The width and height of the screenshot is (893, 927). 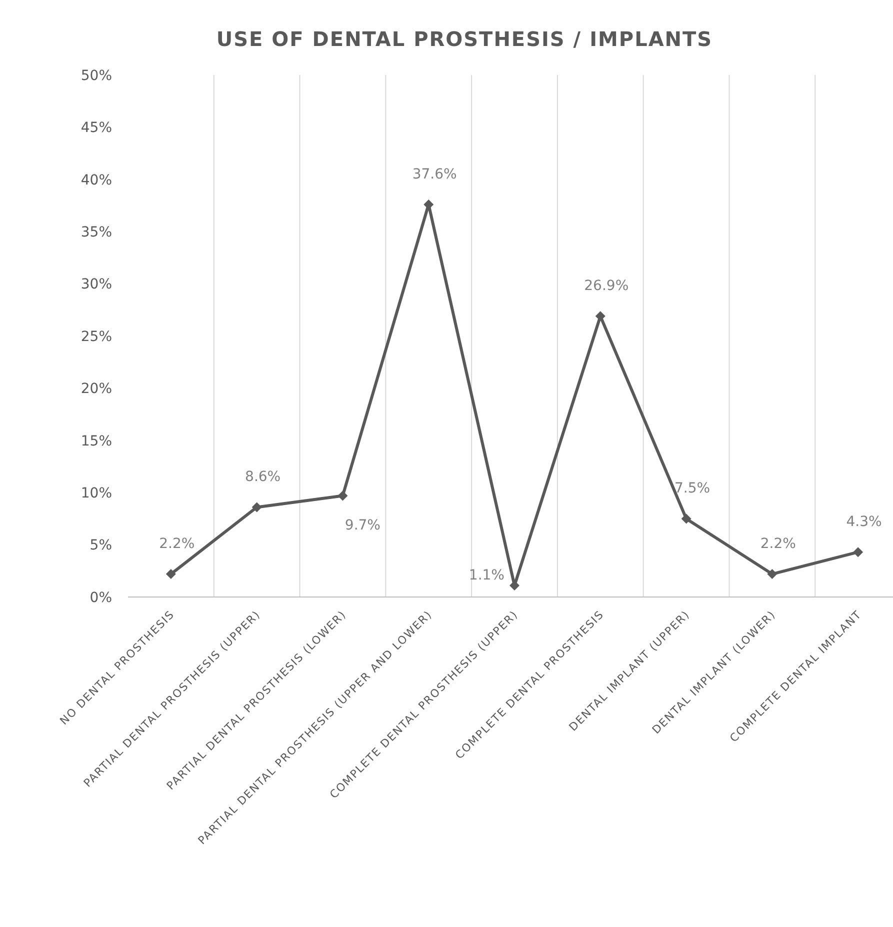 I want to click on y-tick-label: 30%, so click(x=96, y=284).